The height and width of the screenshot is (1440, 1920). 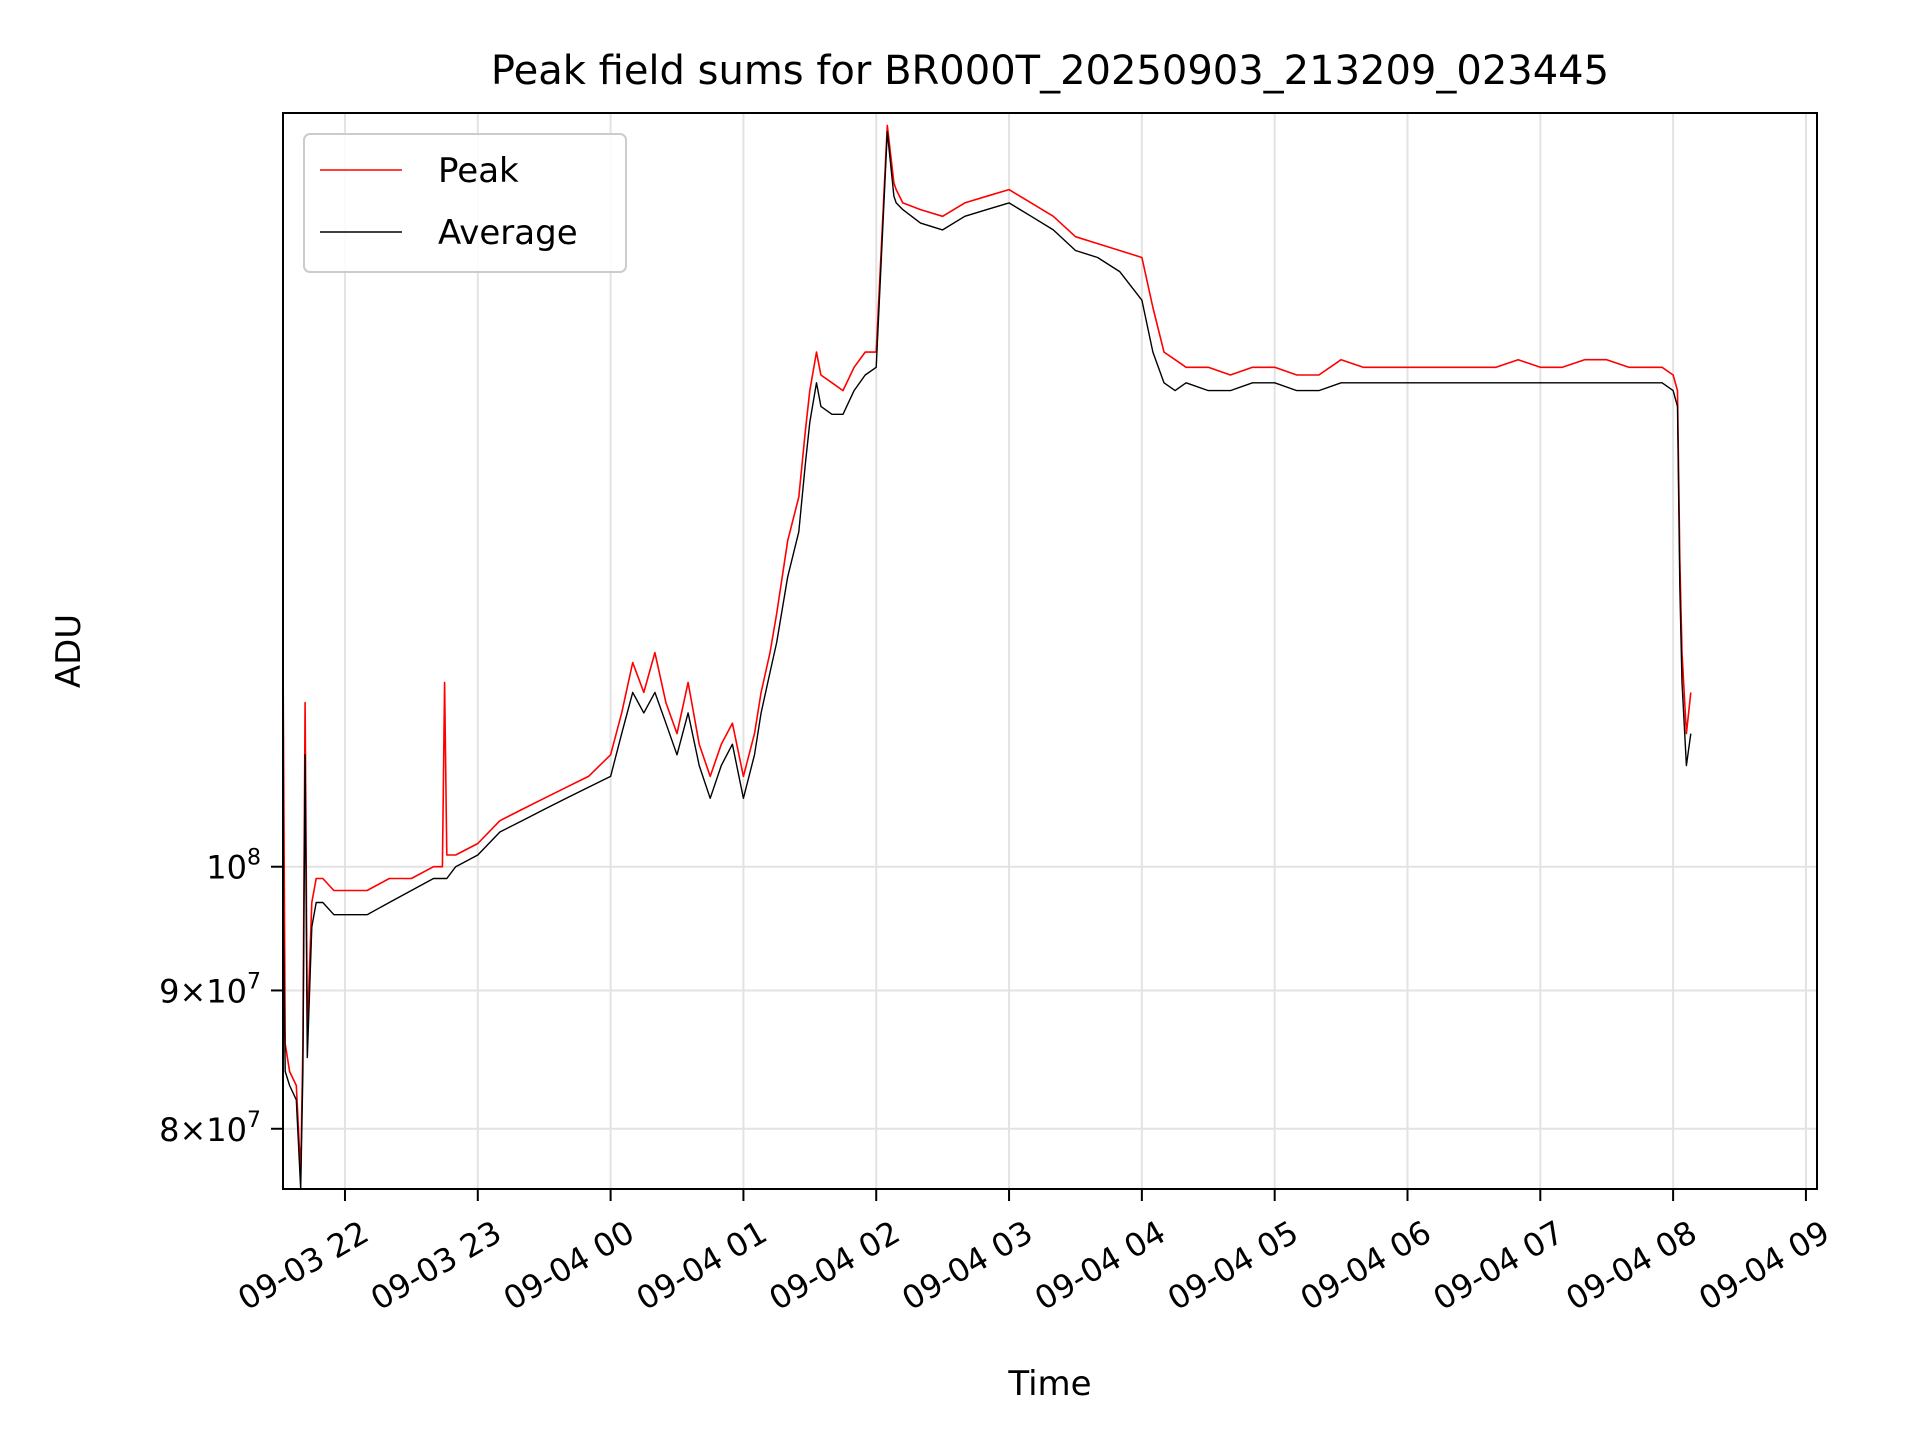 I want to click on y-tick-label: 9×107, so click(x=210, y=989).